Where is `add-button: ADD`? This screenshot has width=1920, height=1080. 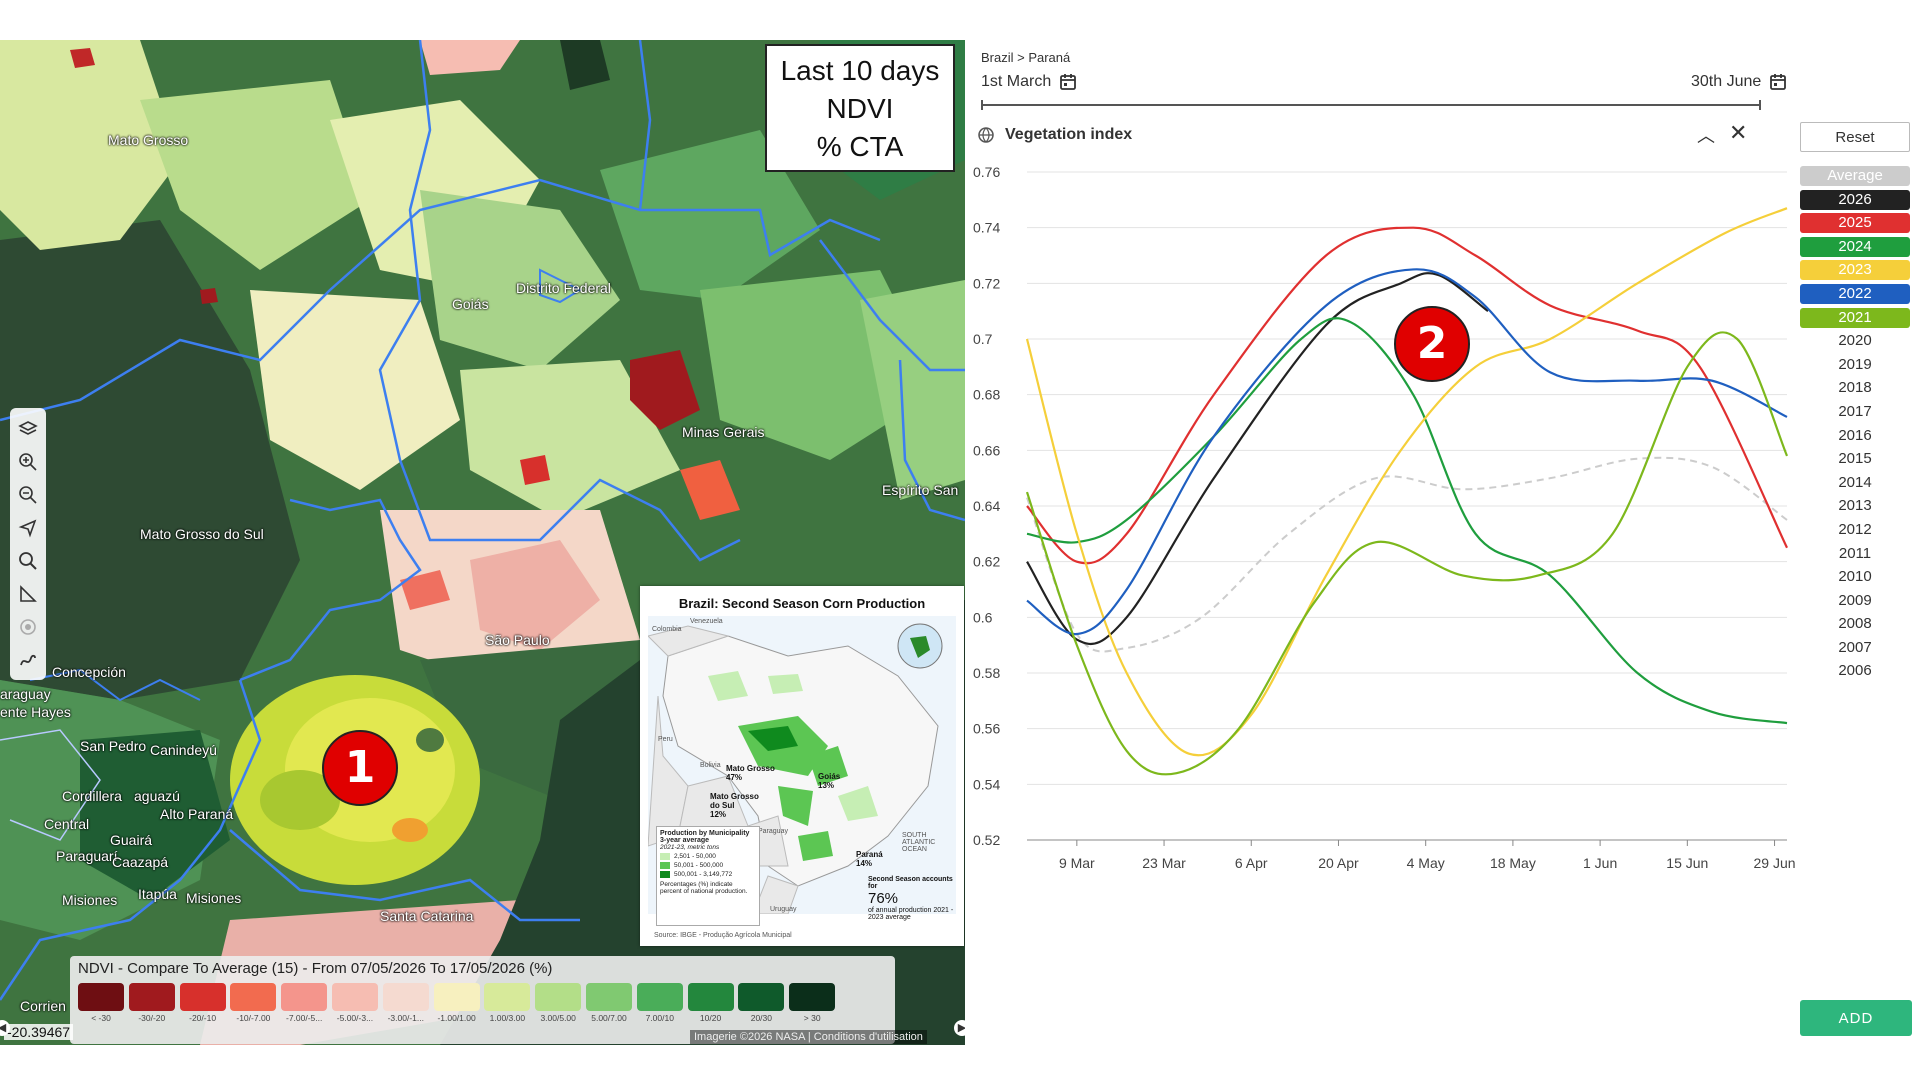 add-button: ADD is located at coordinates (1856, 1018).